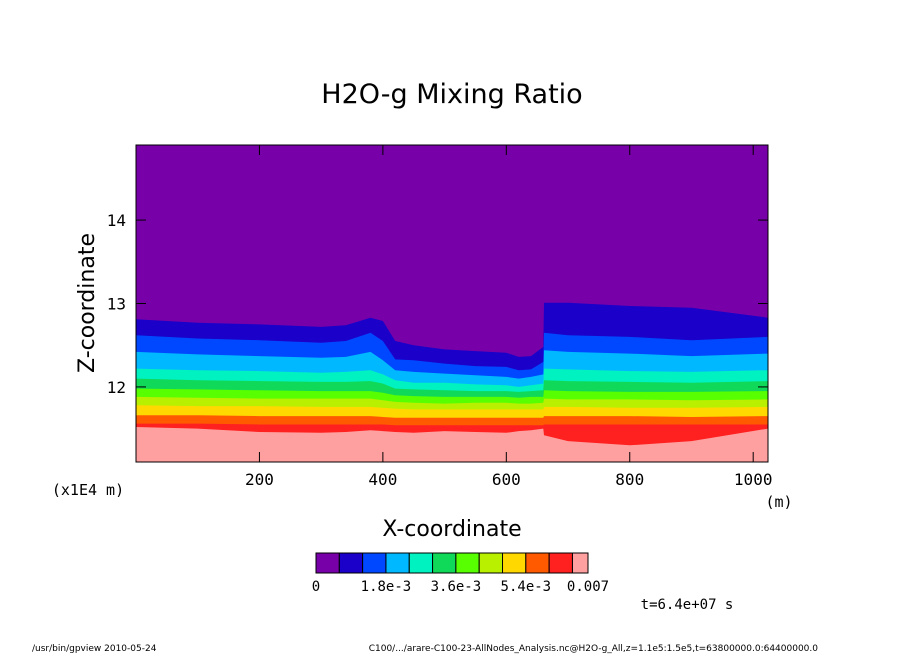 The width and height of the screenshot is (904, 654). I want to click on chart-title: H2O-g Mixing Ratio, so click(451, 94).